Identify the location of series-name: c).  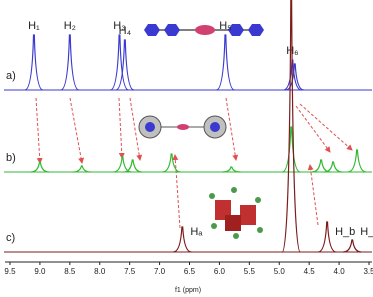
(10, 238).